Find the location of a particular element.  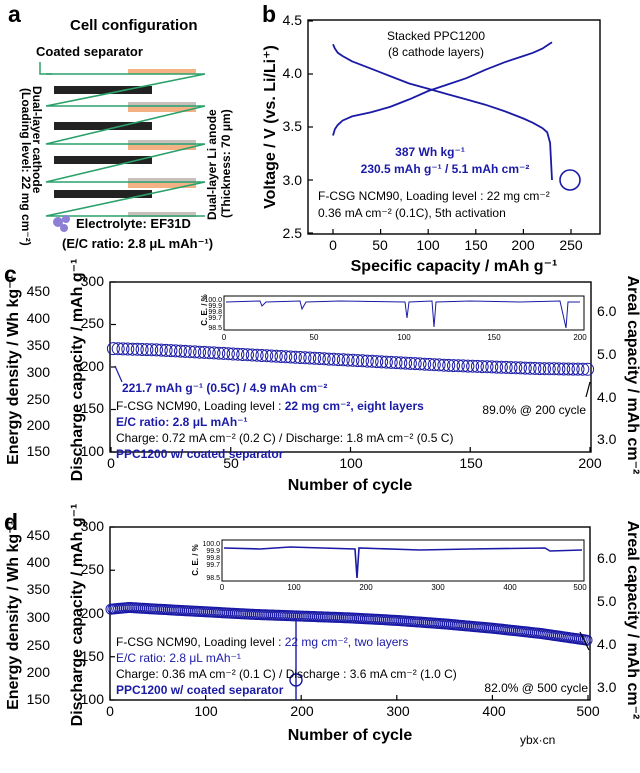

panel-b-axis-ticks is located at coordinates (440, 127).